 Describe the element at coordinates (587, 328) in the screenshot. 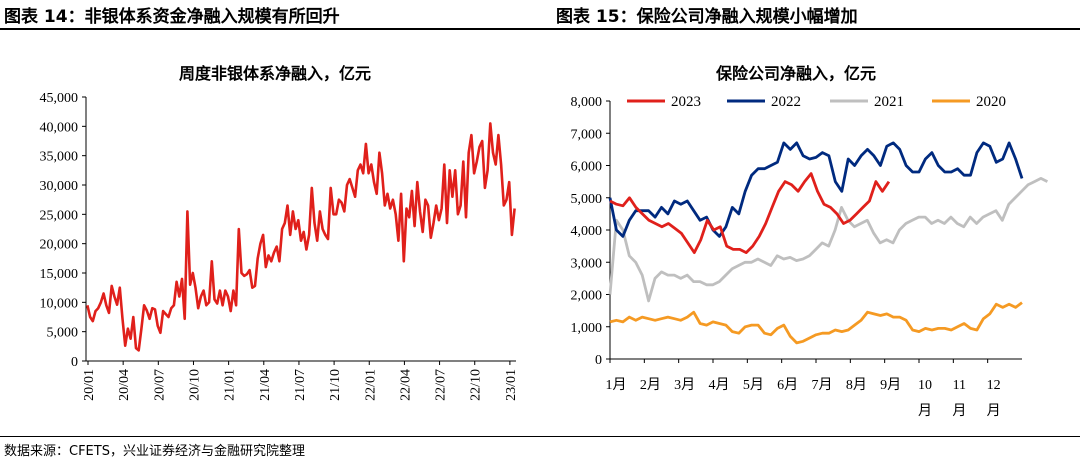

I see `y-tick-label: 1,000` at that location.